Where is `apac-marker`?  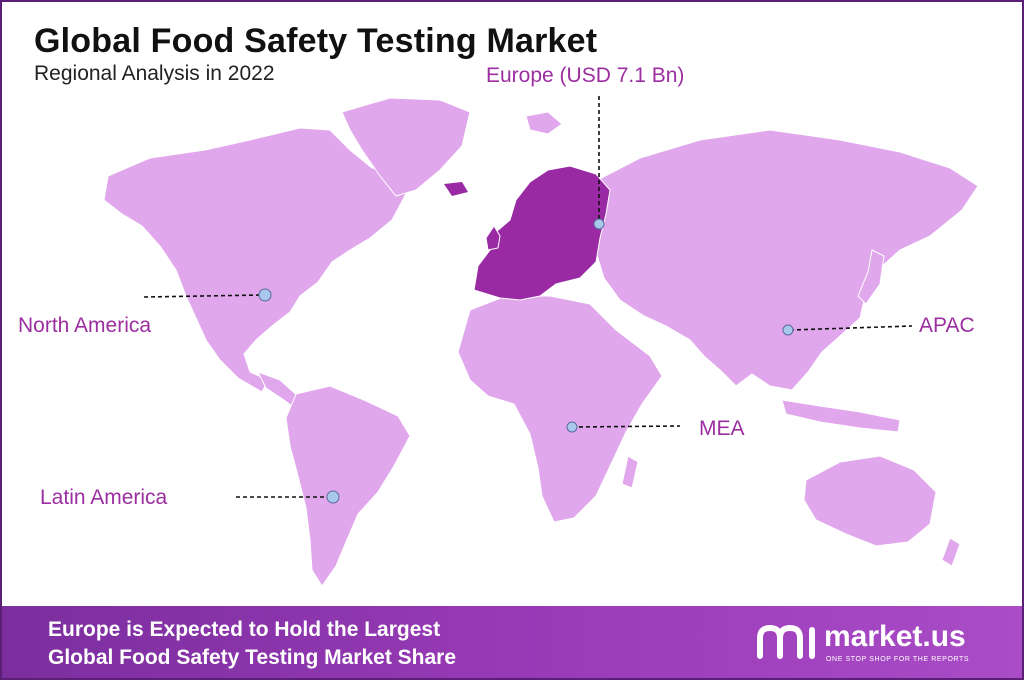 apac-marker is located at coordinates (788, 330).